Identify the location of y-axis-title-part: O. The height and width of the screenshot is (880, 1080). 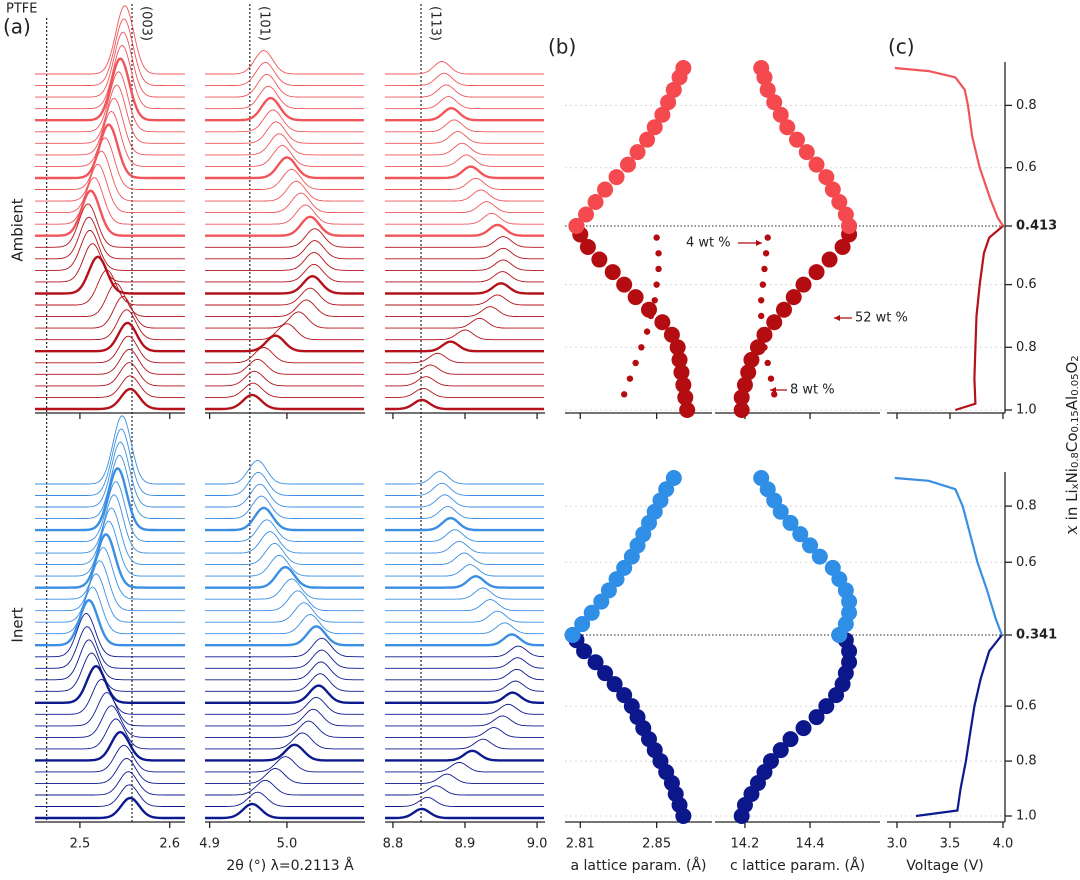
(1071, 368).